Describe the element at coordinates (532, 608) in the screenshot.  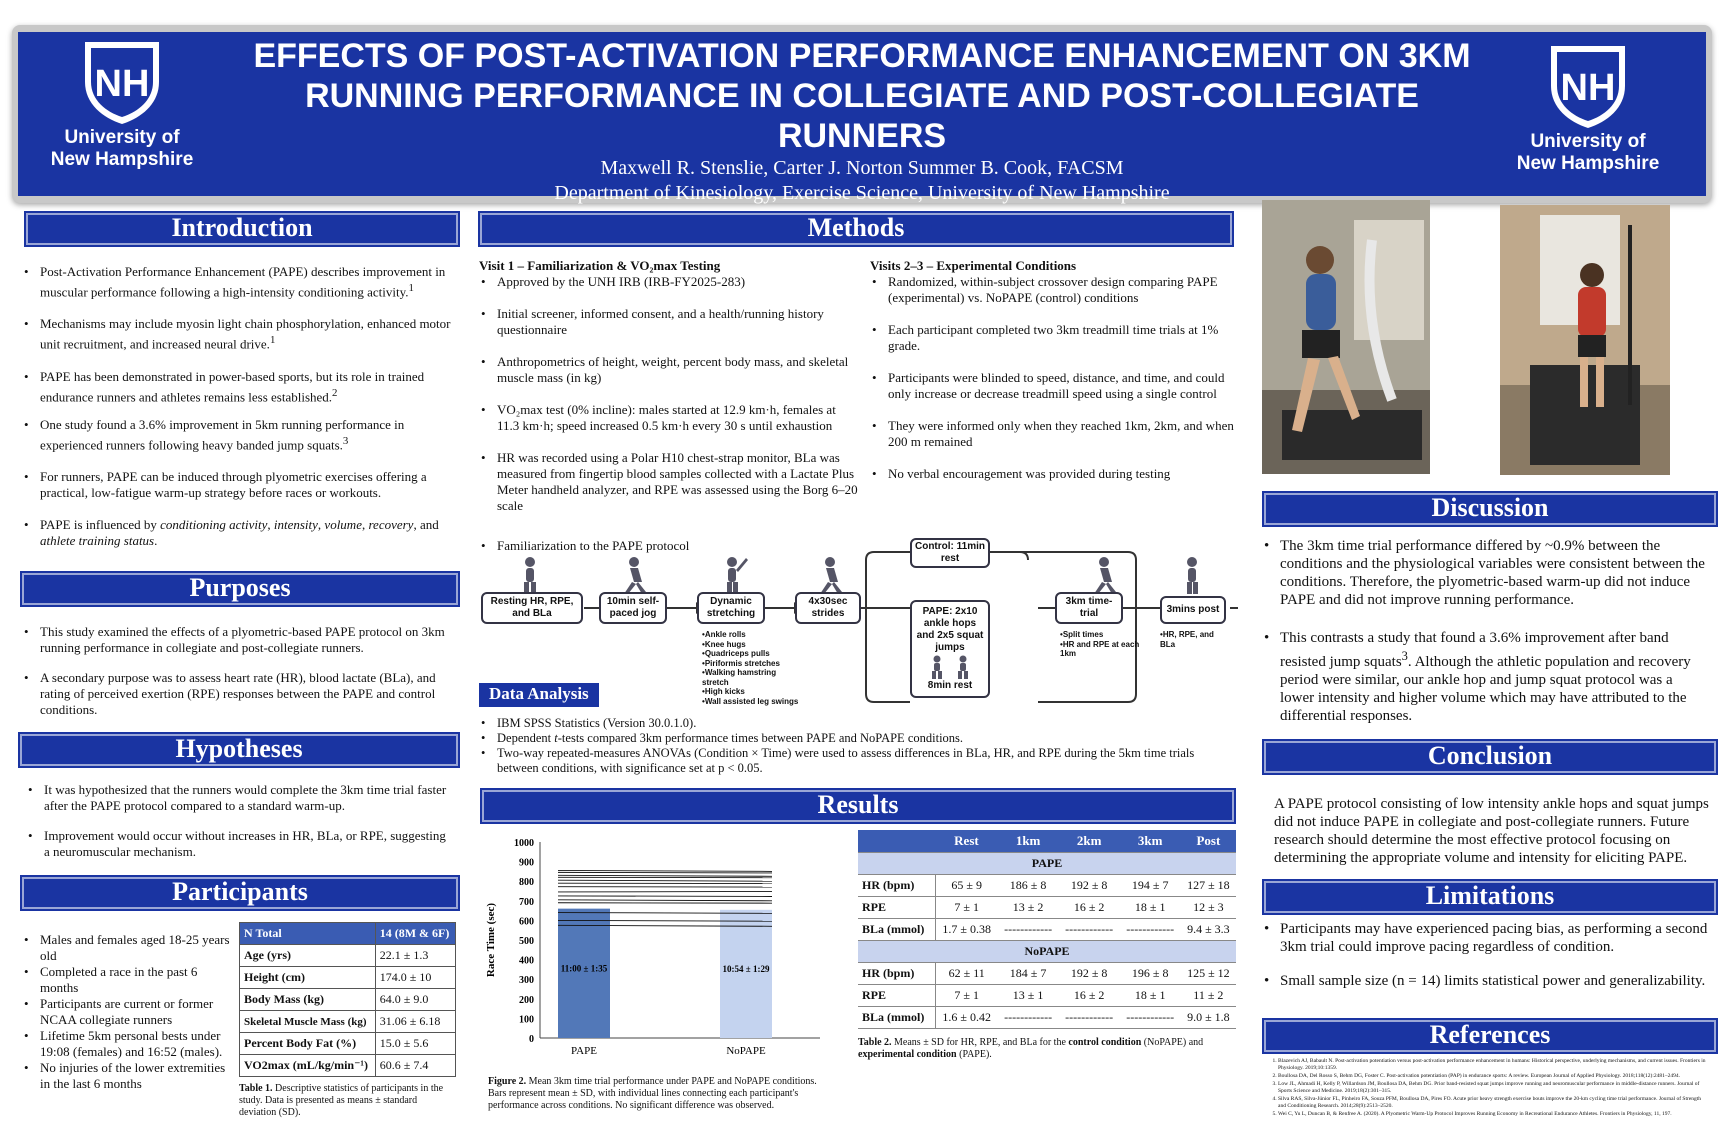
I see `flow-step-resting: Resting HR, RPE, and BLa` at that location.